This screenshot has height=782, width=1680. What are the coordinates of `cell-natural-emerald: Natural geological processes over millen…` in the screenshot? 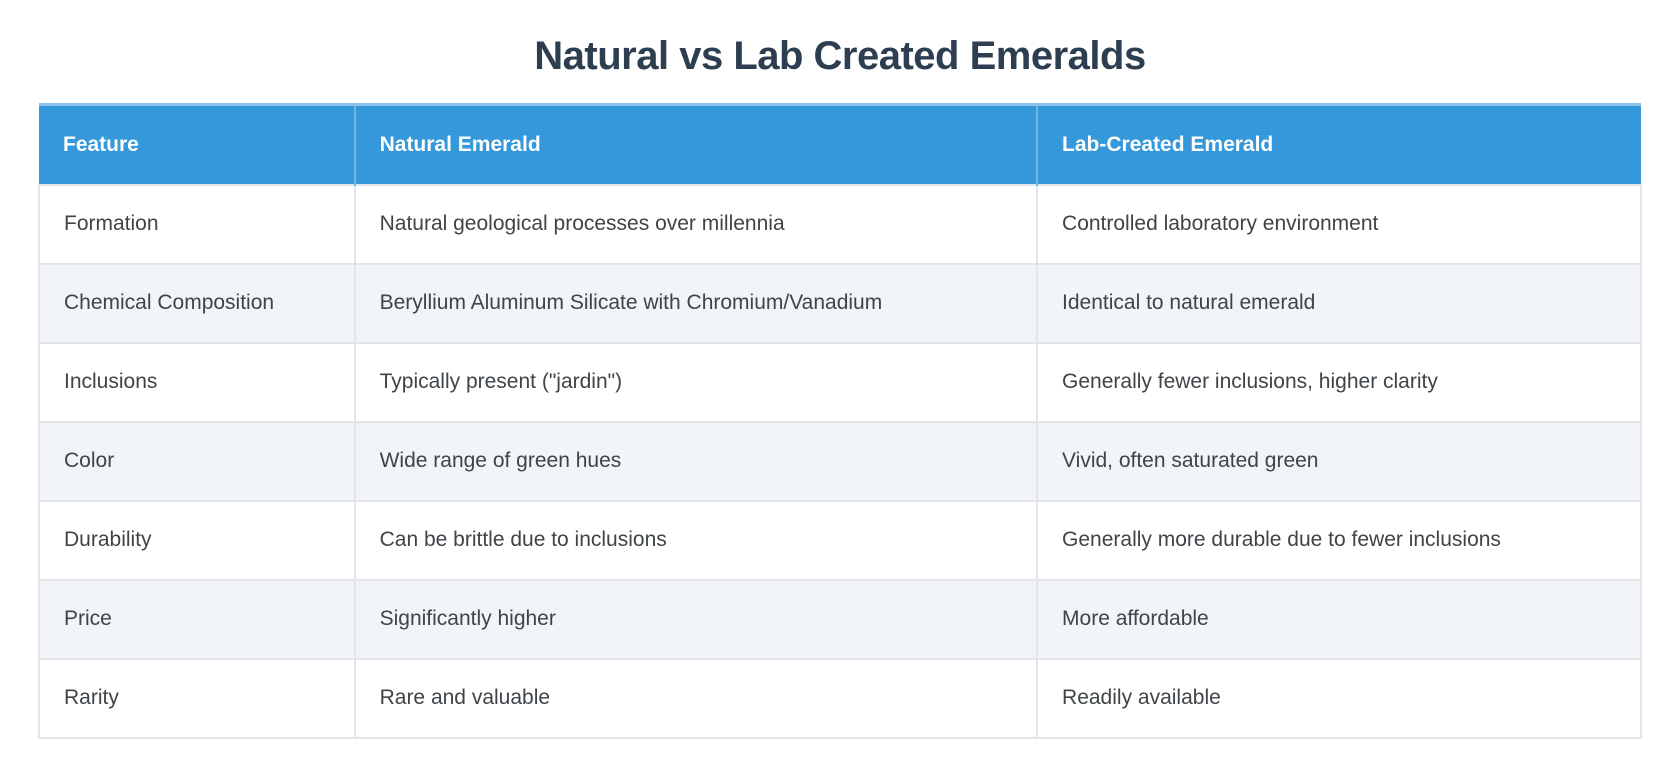 It's located at (696, 224).